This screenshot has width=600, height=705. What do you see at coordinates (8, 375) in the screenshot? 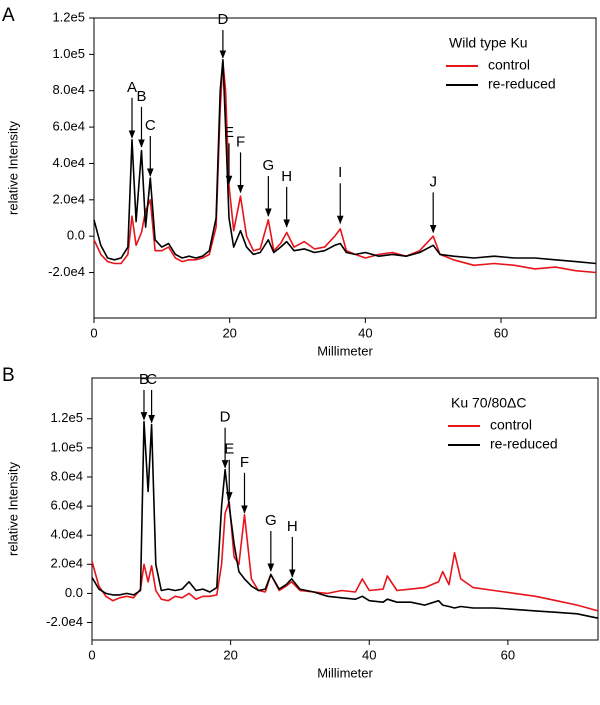
I see `panel-label: B` at bounding box center [8, 375].